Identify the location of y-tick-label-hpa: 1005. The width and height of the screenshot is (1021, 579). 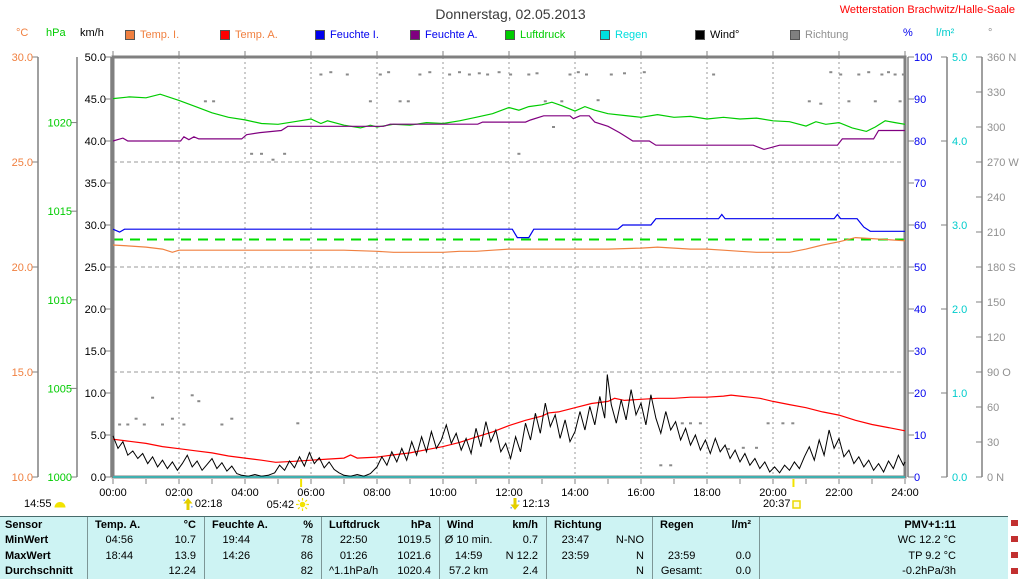
(60, 389).